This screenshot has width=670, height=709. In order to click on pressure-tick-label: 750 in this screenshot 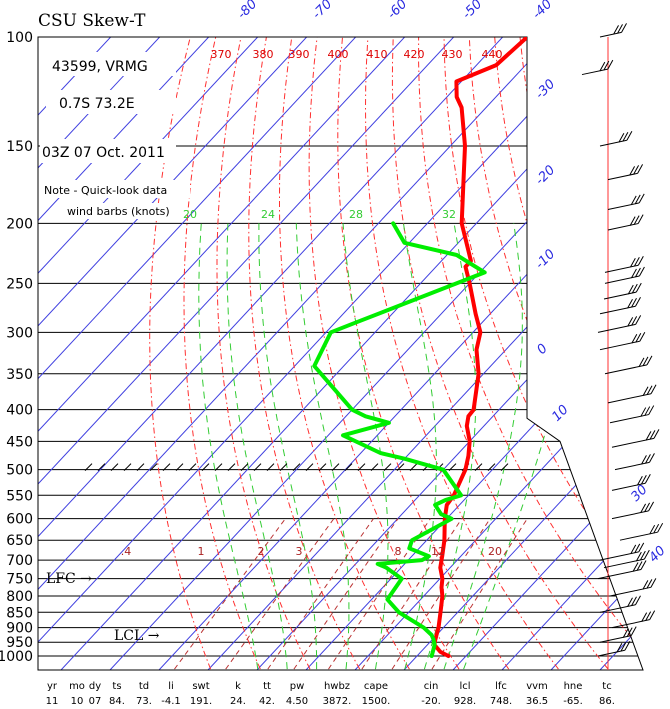, I will do `click(19, 580)`.